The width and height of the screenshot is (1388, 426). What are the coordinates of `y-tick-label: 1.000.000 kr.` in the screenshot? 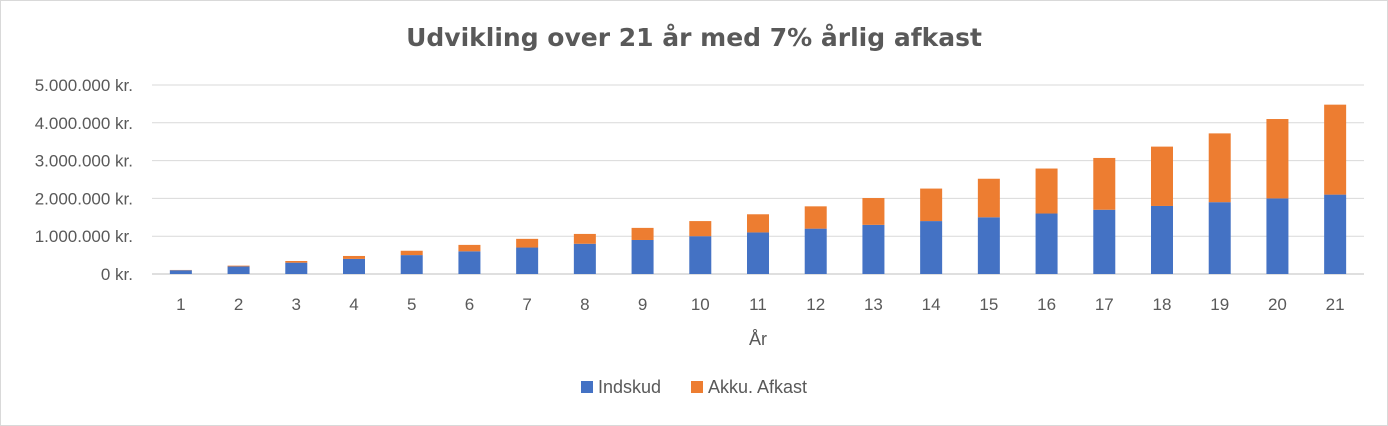 It's located at (84, 236).